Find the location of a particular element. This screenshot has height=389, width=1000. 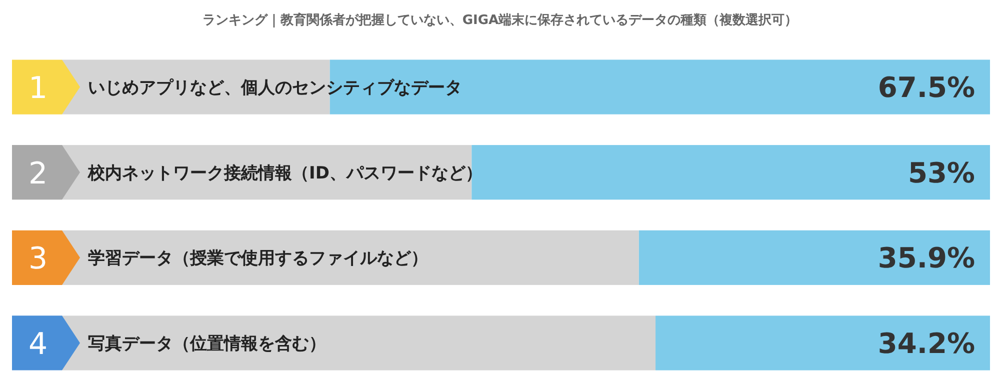

data-label: 67.5% is located at coordinates (926, 87).